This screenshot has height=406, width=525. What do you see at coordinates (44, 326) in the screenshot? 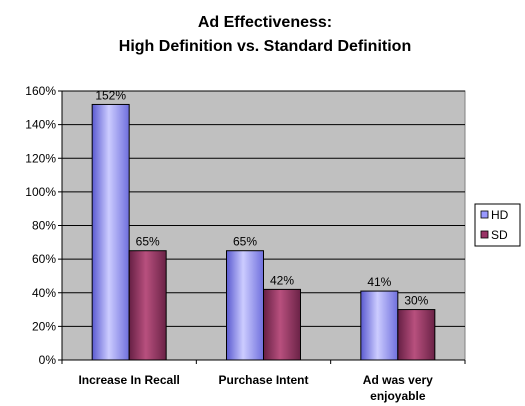
I see `y-tick-label: 20%` at bounding box center [44, 326].